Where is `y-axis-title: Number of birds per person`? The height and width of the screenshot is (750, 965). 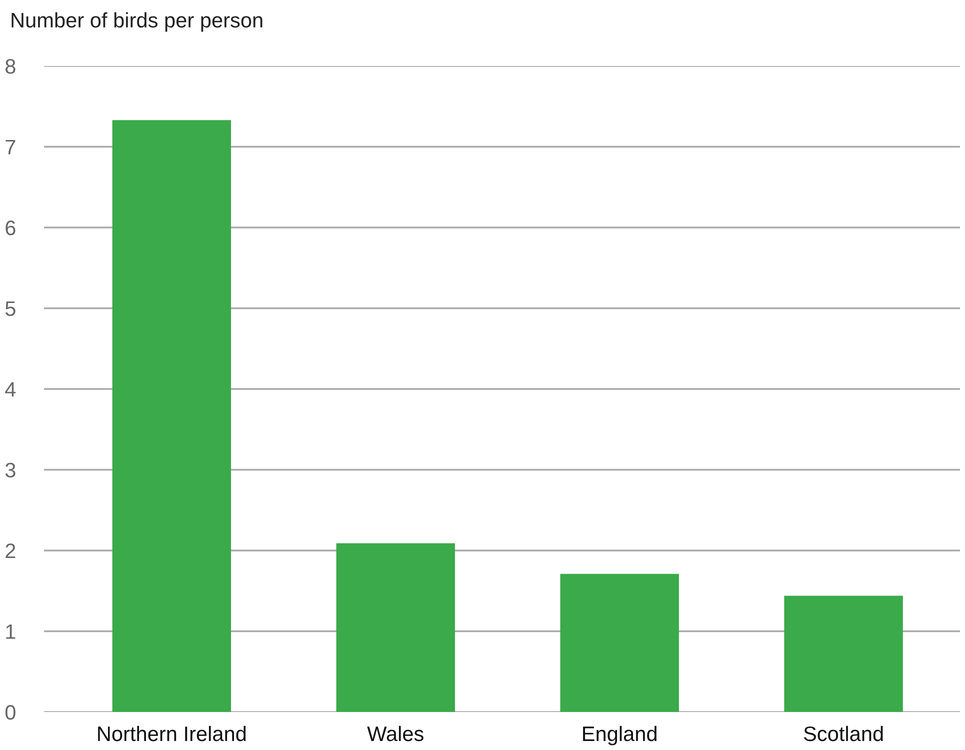
y-axis-title: Number of birds per person is located at coordinates (137, 22).